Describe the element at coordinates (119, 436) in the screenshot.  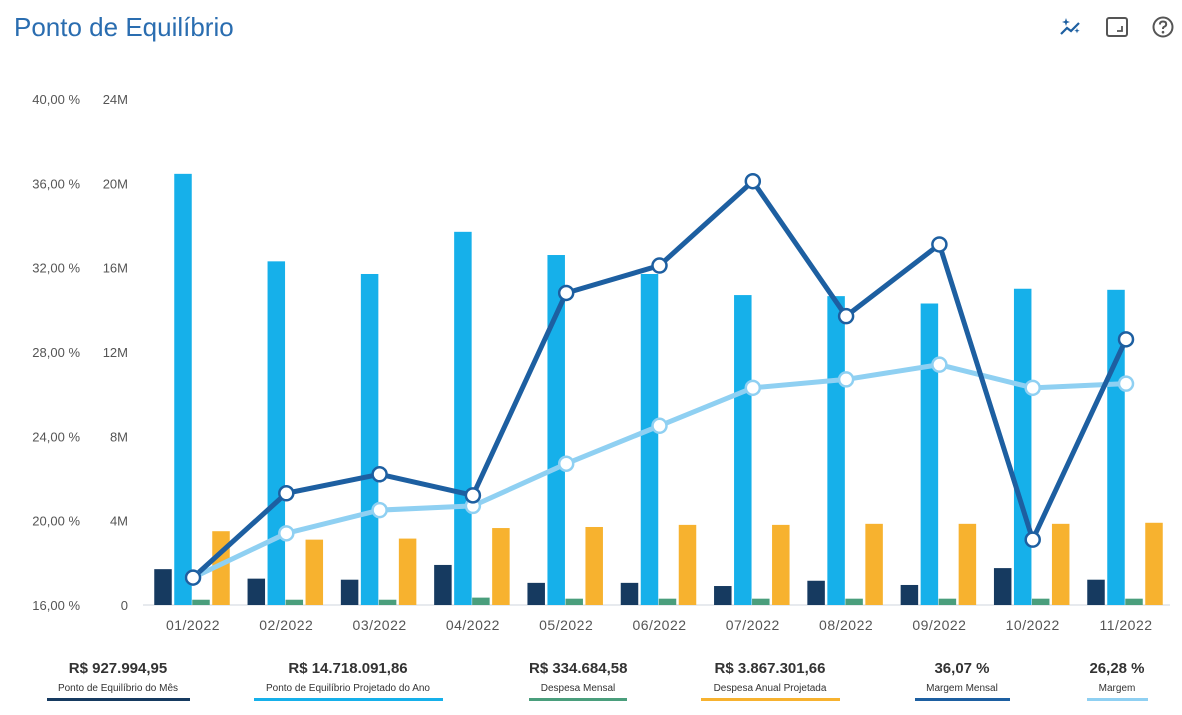
I see `right-axis-tick-label: 8M` at that location.